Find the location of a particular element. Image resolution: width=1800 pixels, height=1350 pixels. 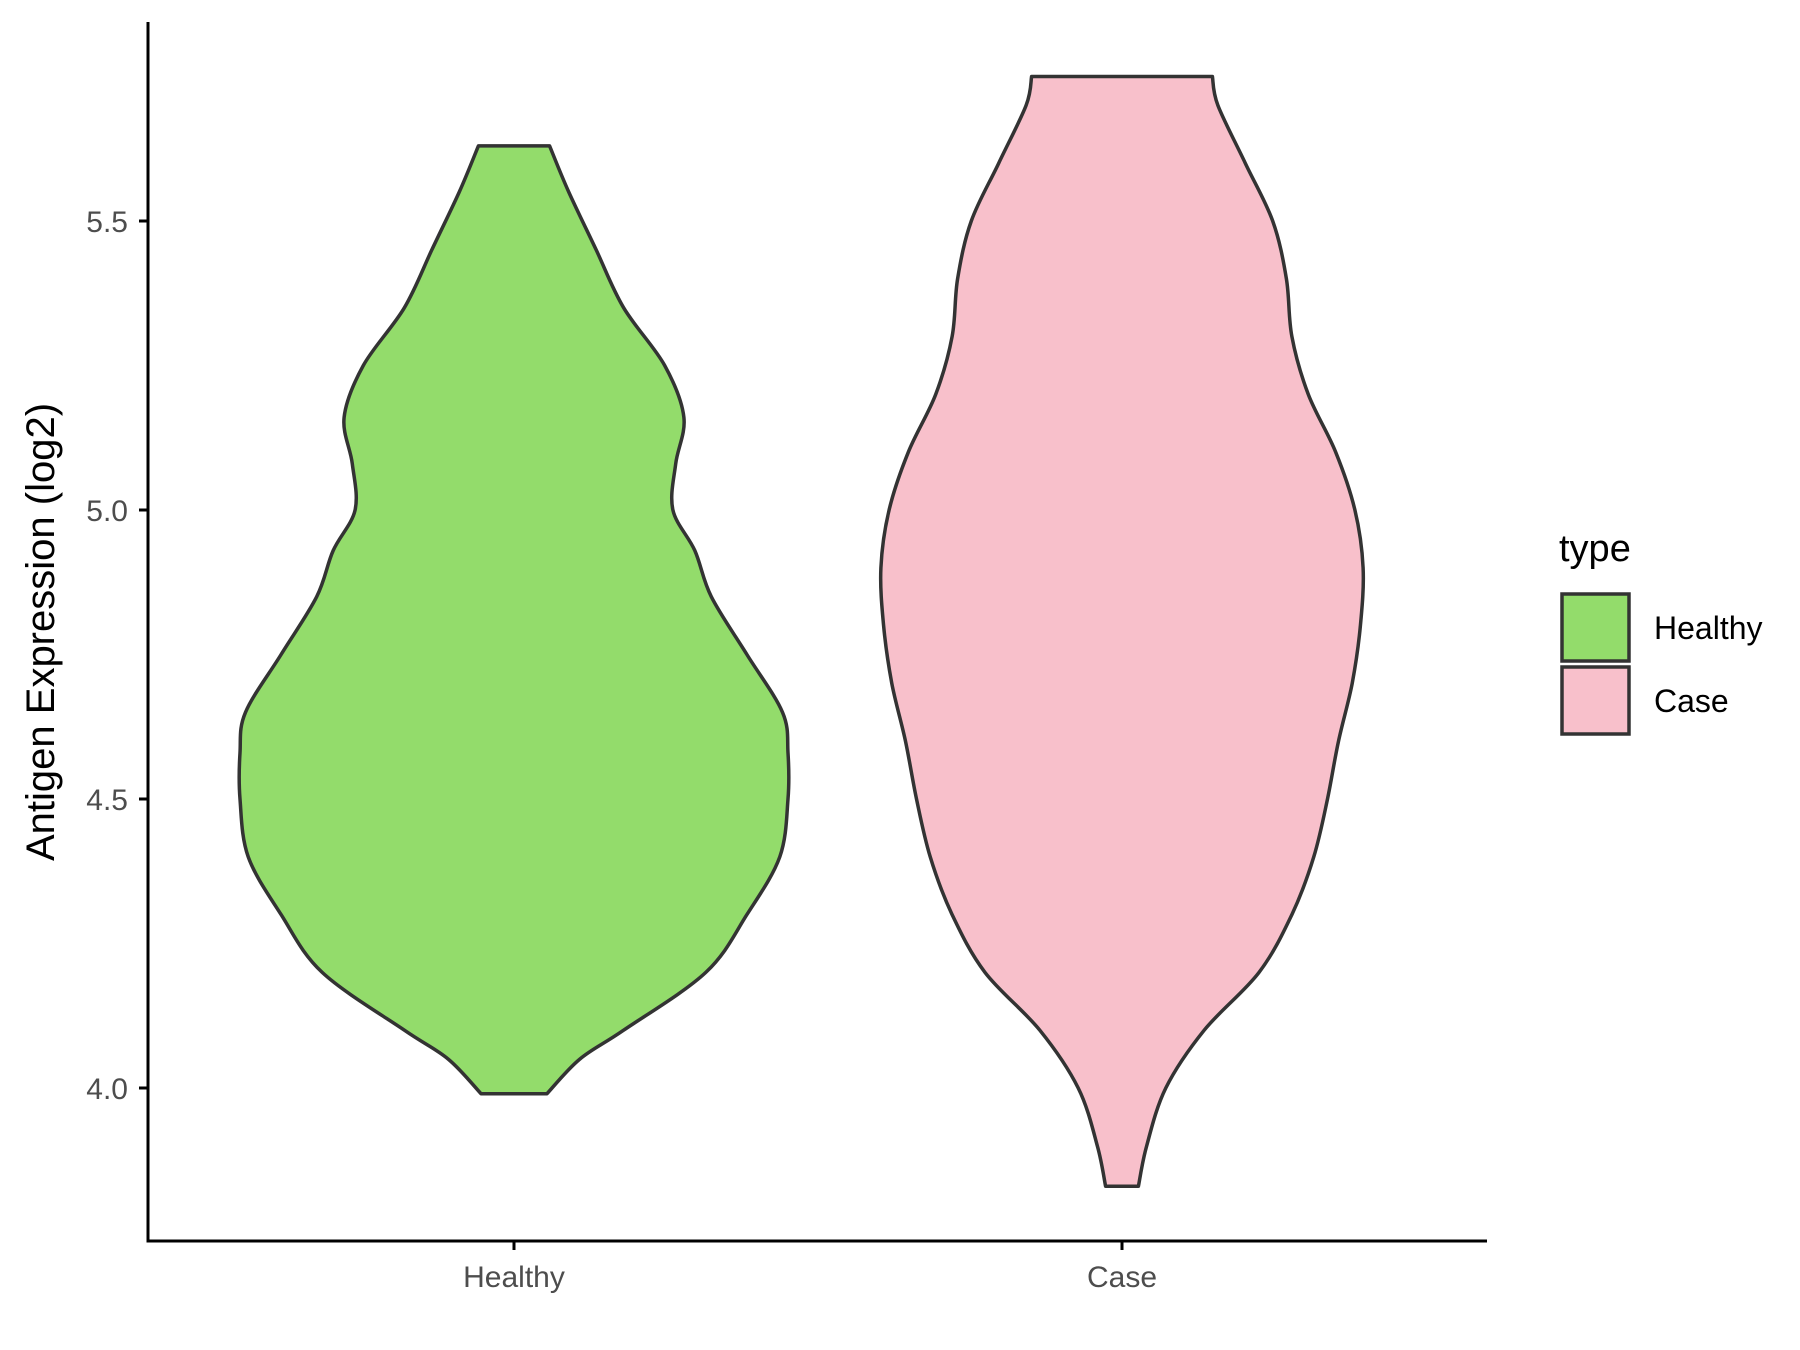

y-tick-label: 5.0 is located at coordinates (107, 511).